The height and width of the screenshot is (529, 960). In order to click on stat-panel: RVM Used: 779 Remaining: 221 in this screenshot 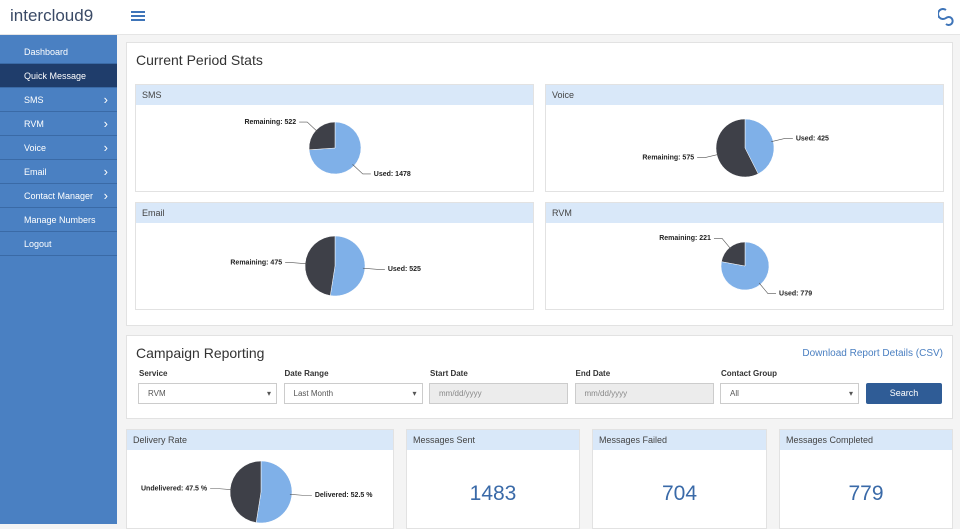, I will do `click(744, 256)`.